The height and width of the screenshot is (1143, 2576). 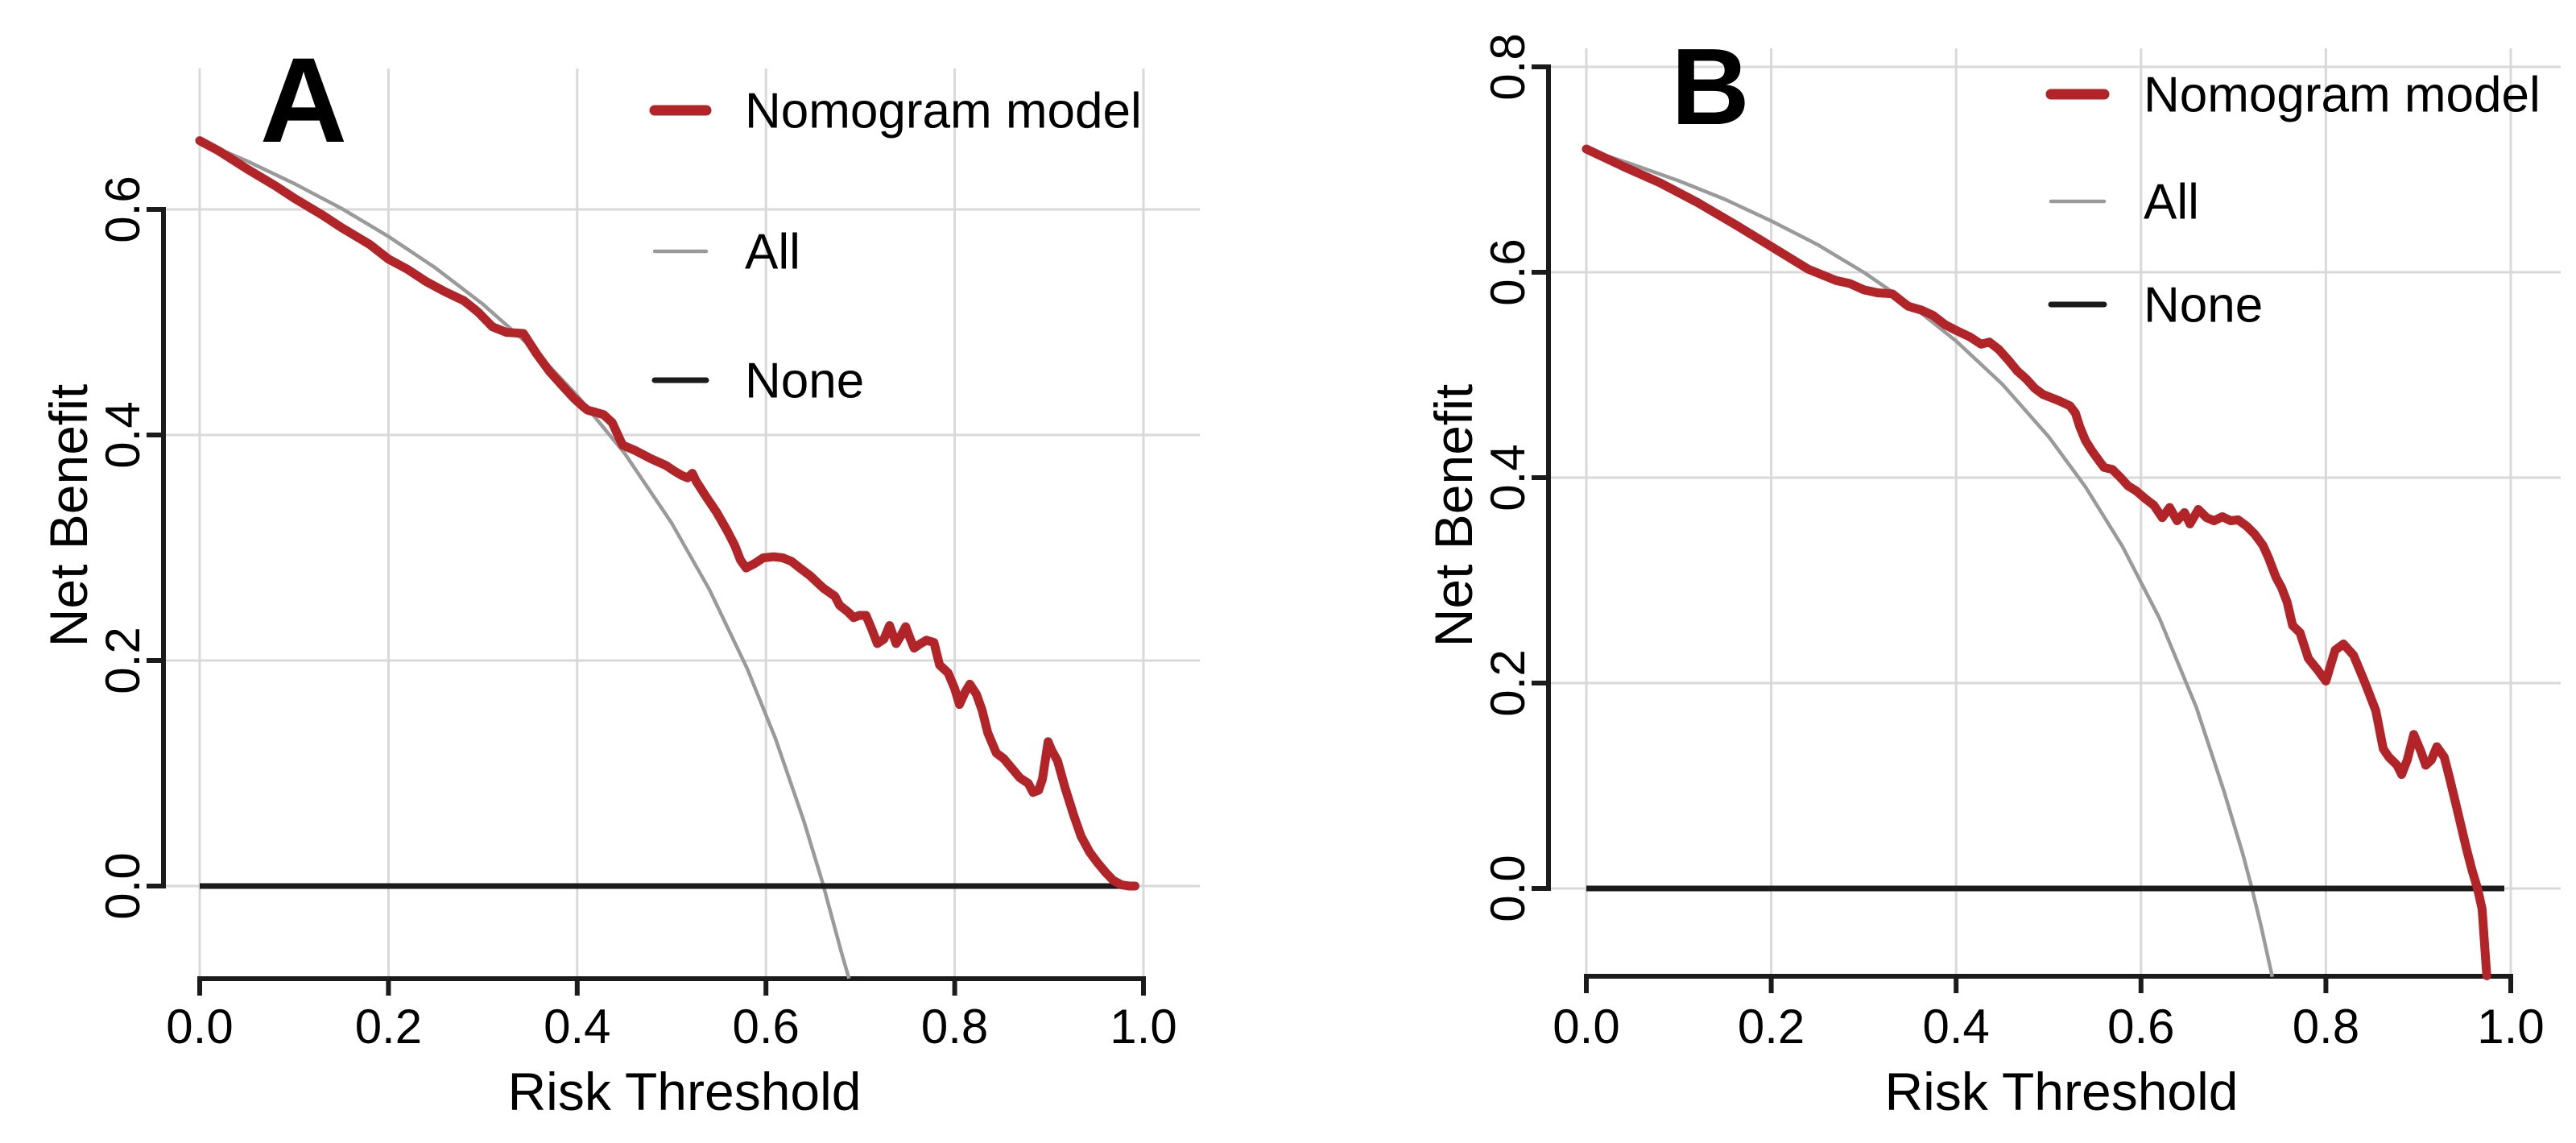 I want to click on panel-letter-a: A, so click(x=303, y=100).